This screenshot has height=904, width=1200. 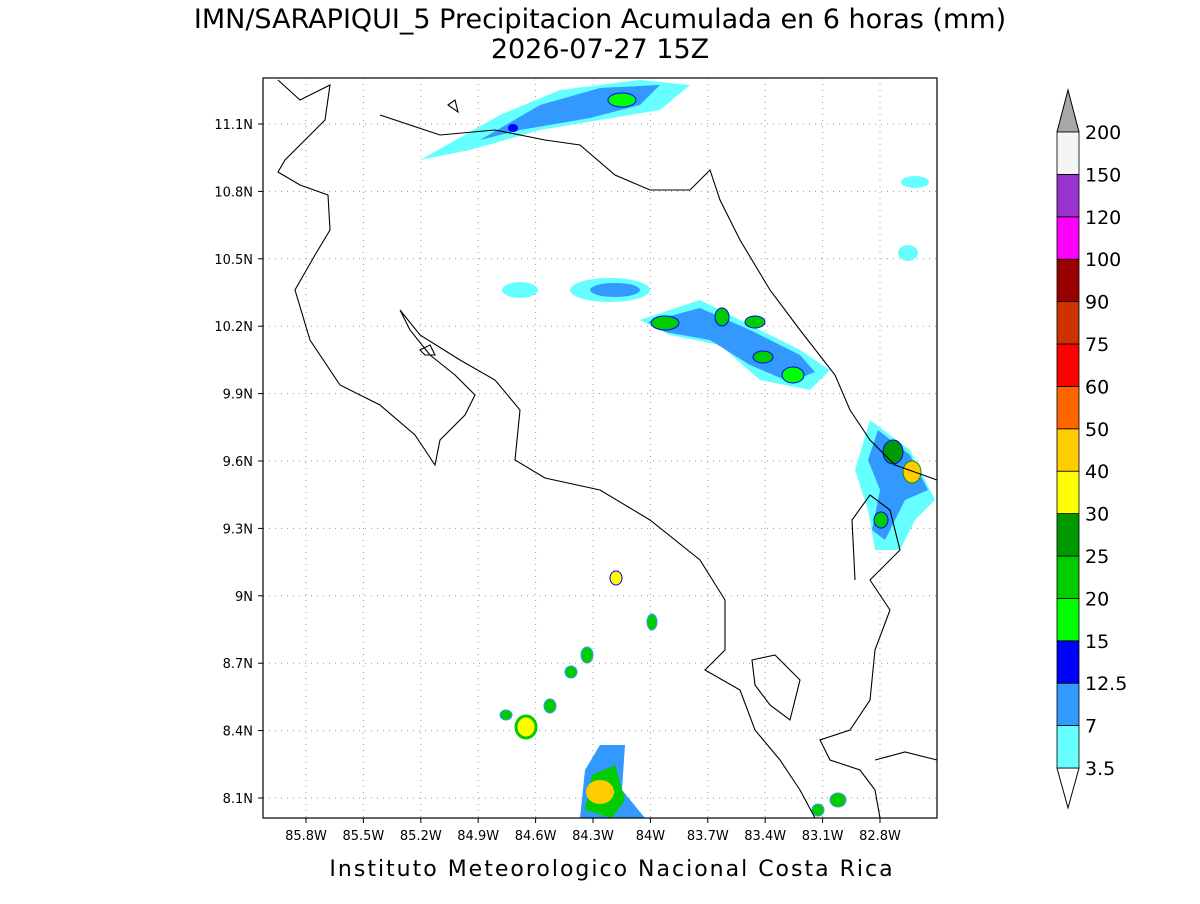 I want to click on lat-tick-label: 8.4N, so click(x=238, y=732).